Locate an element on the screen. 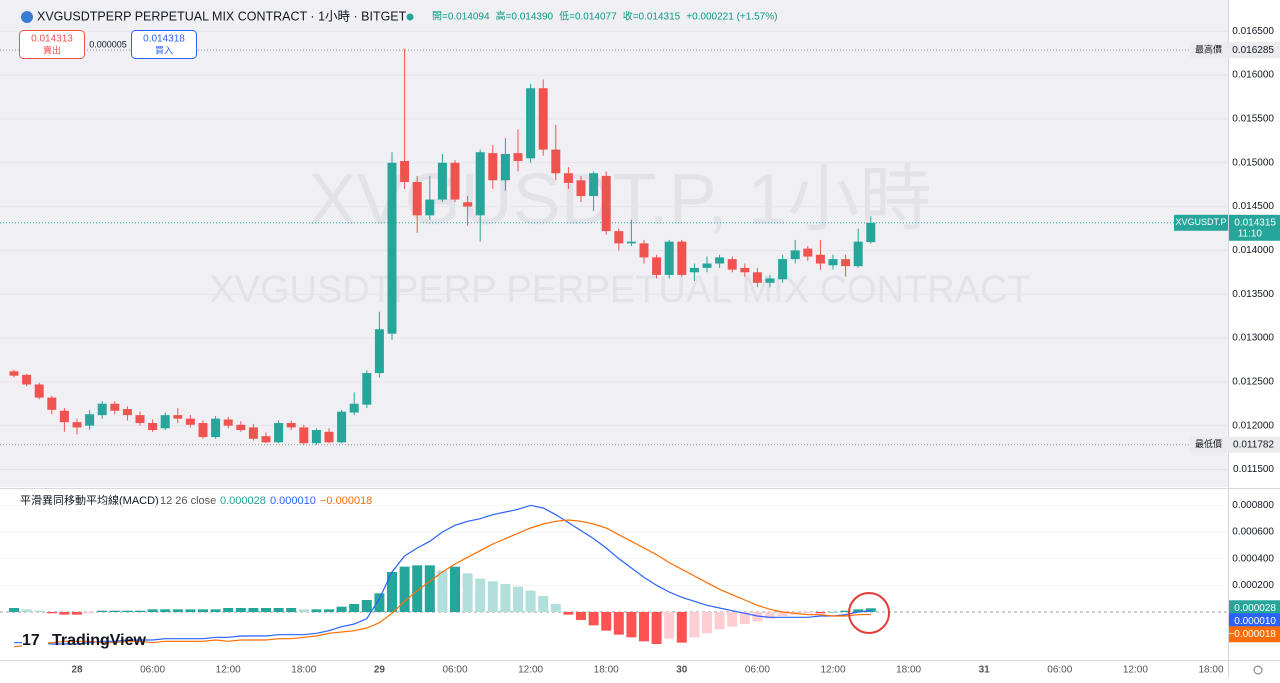 The height and width of the screenshot is (683, 1280). y-tick-label: 0.016500 is located at coordinates (1253, 31).